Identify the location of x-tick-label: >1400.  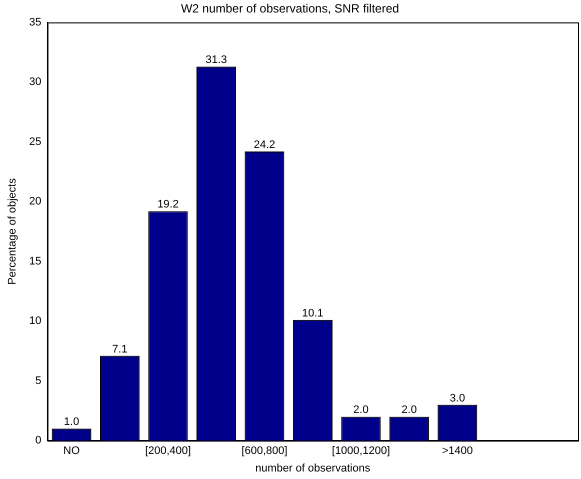
(457, 451).